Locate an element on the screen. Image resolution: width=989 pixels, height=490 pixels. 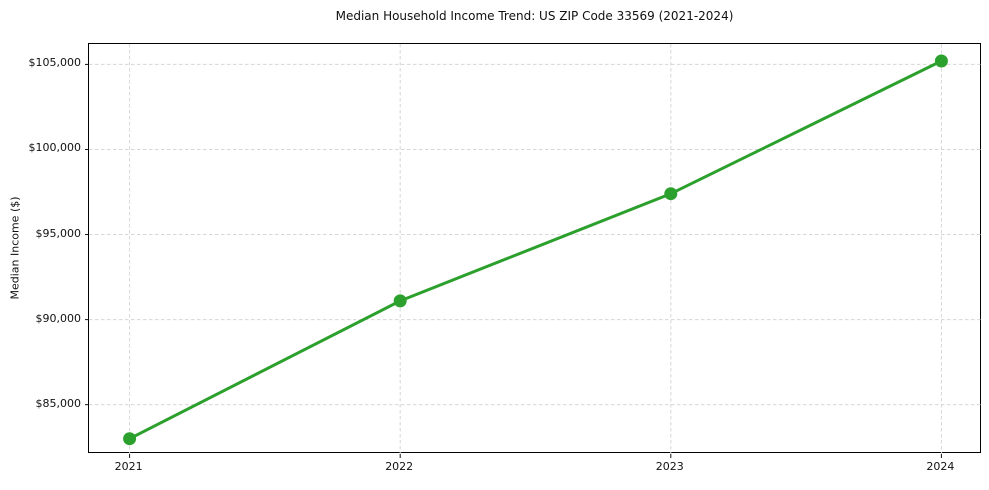
y-tick-label: $95,000 is located at coordinates (58, 233).